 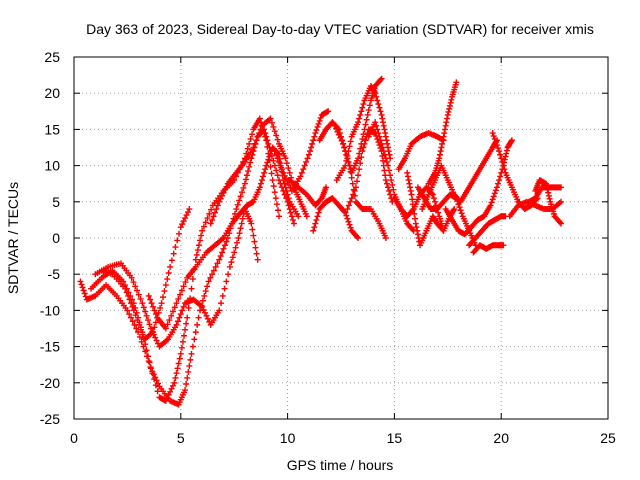 I want to click on y-axis-label: SDTVAR / TECUs, so click(x=13, y=238).